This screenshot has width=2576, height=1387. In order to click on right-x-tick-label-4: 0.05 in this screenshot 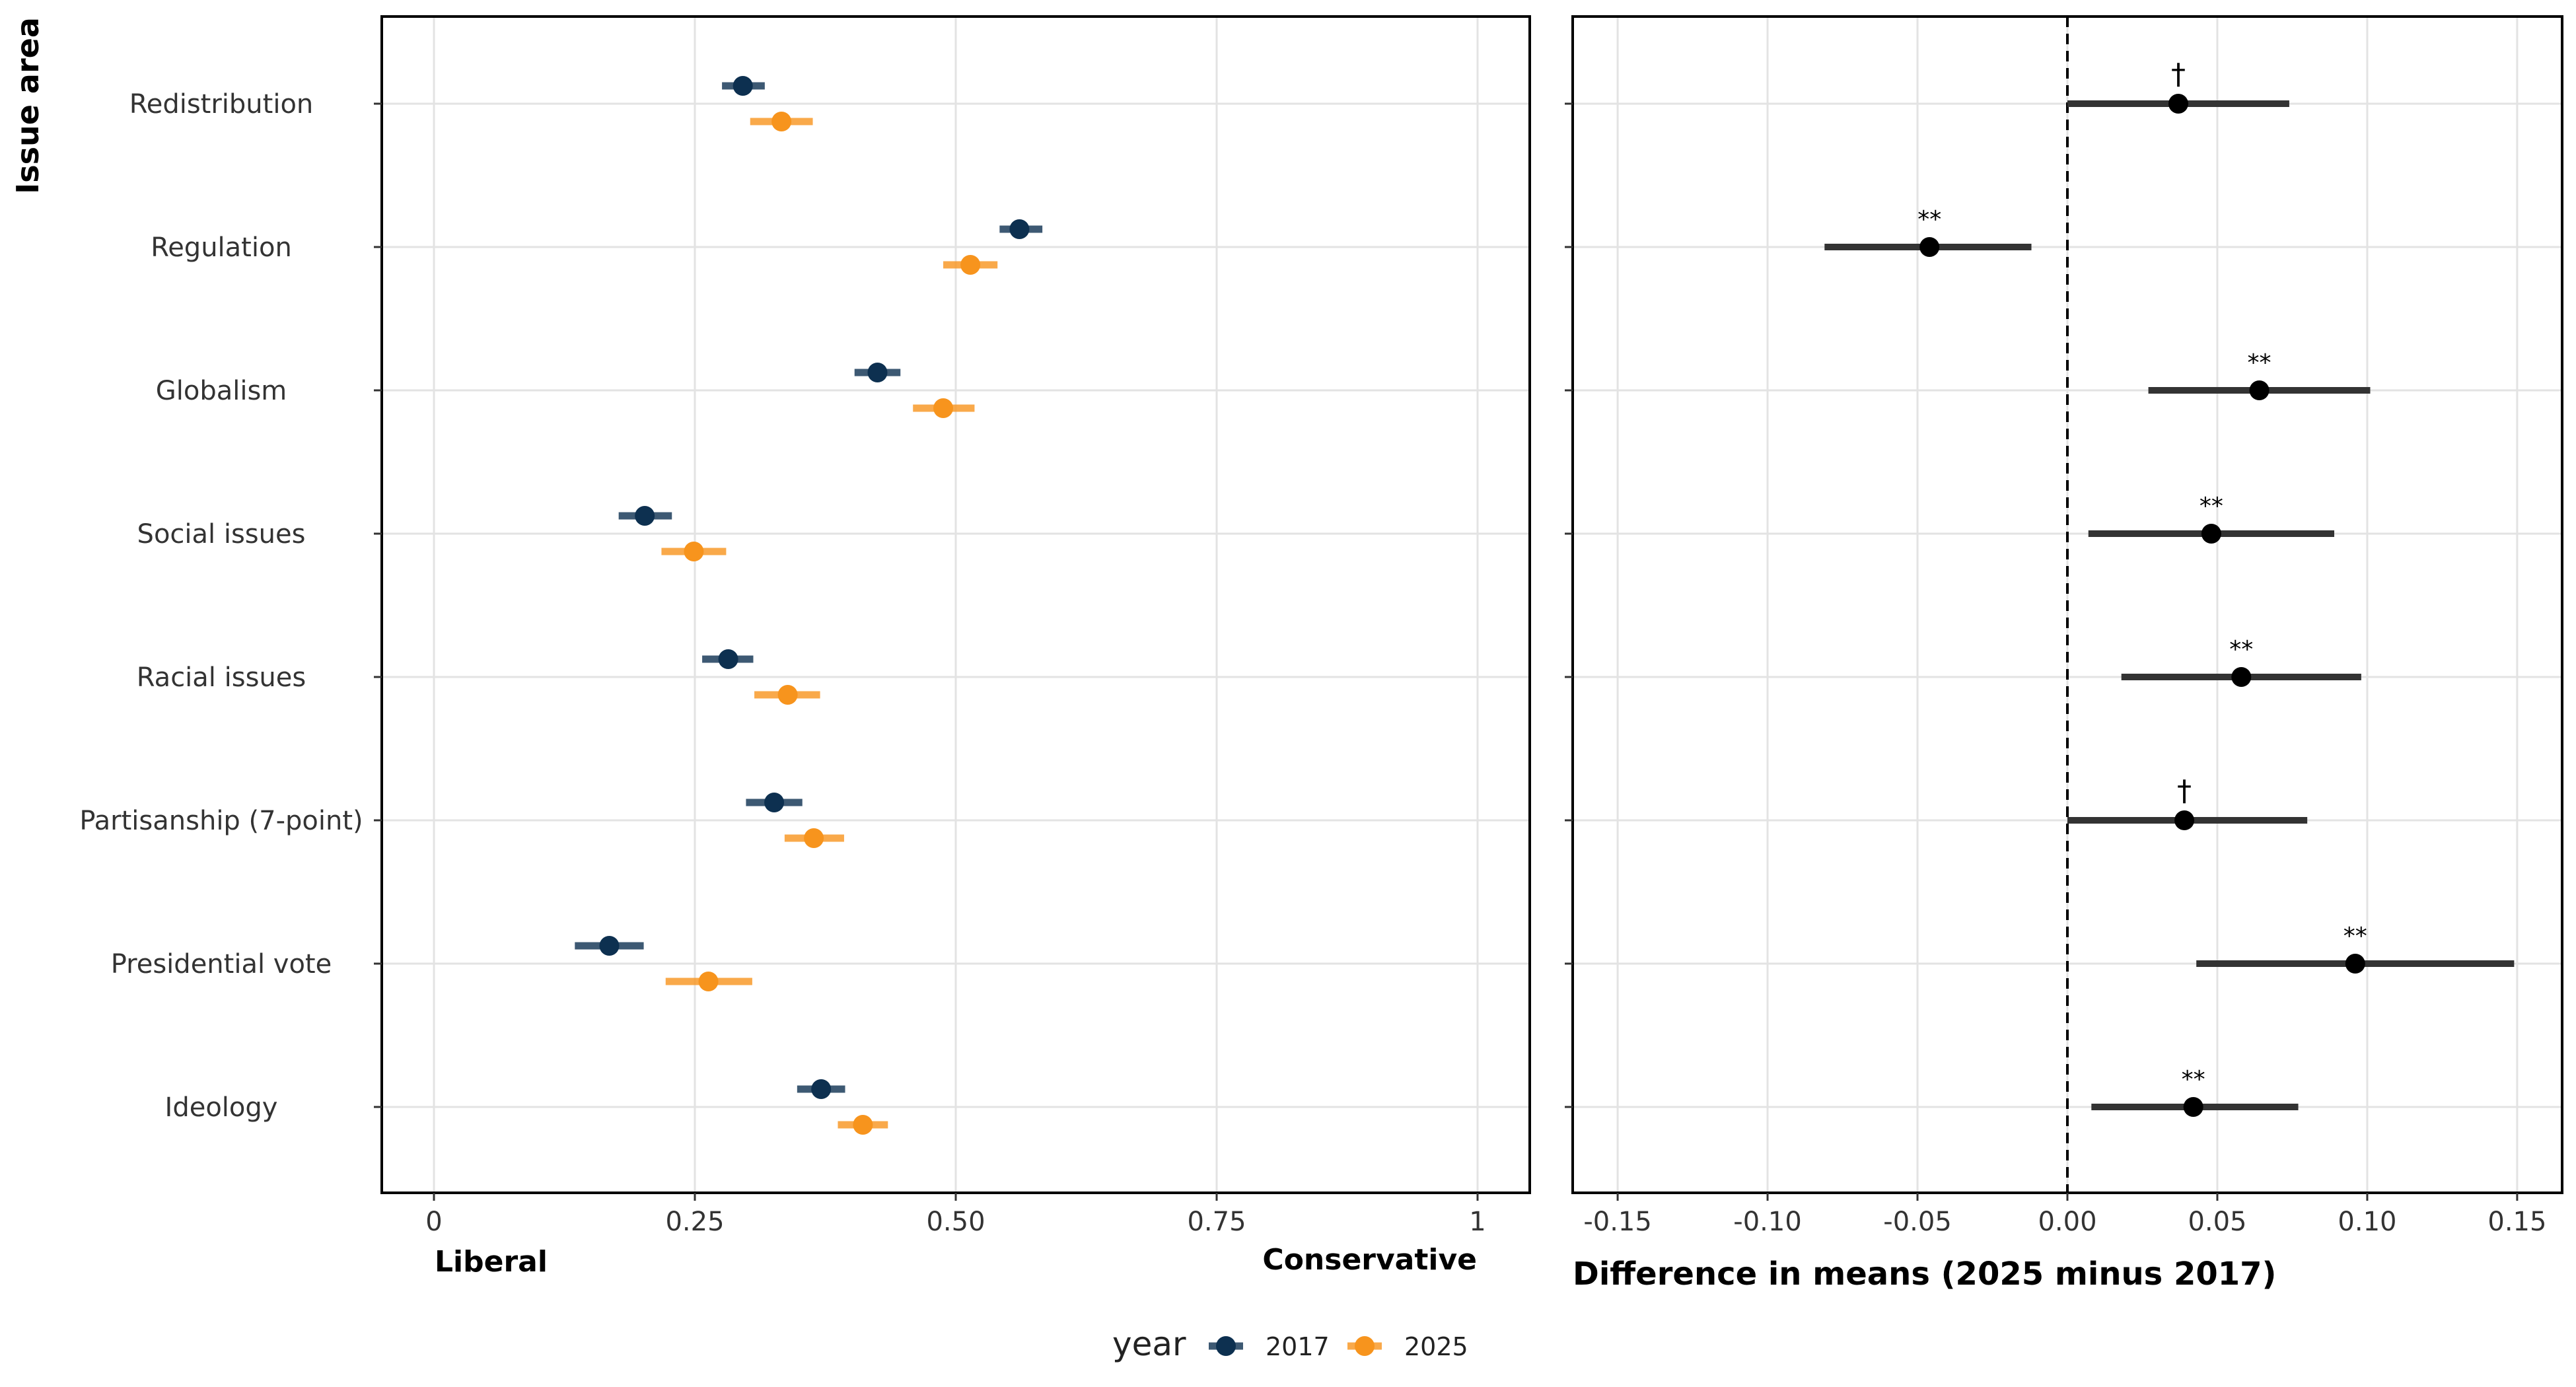, I will do `click(2217, 1222)`.